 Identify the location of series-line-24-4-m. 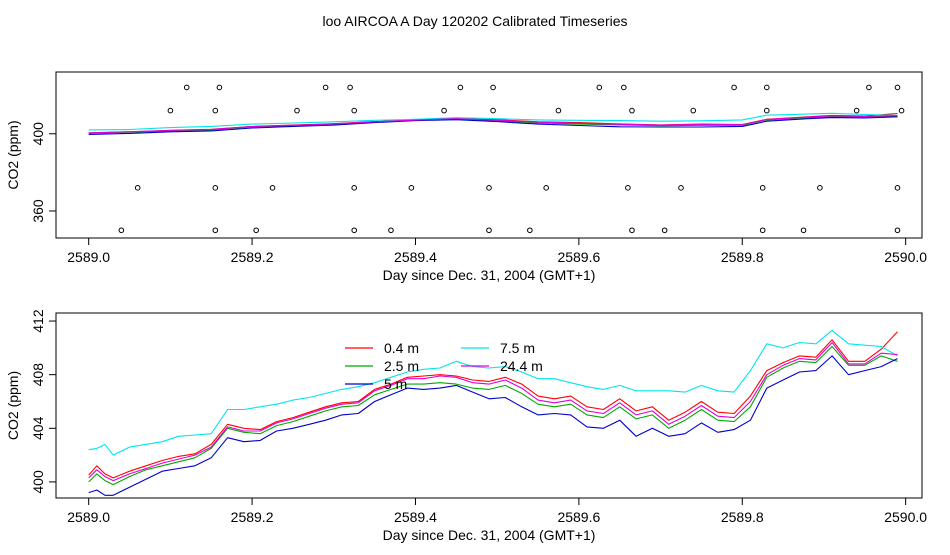
(493, 124).